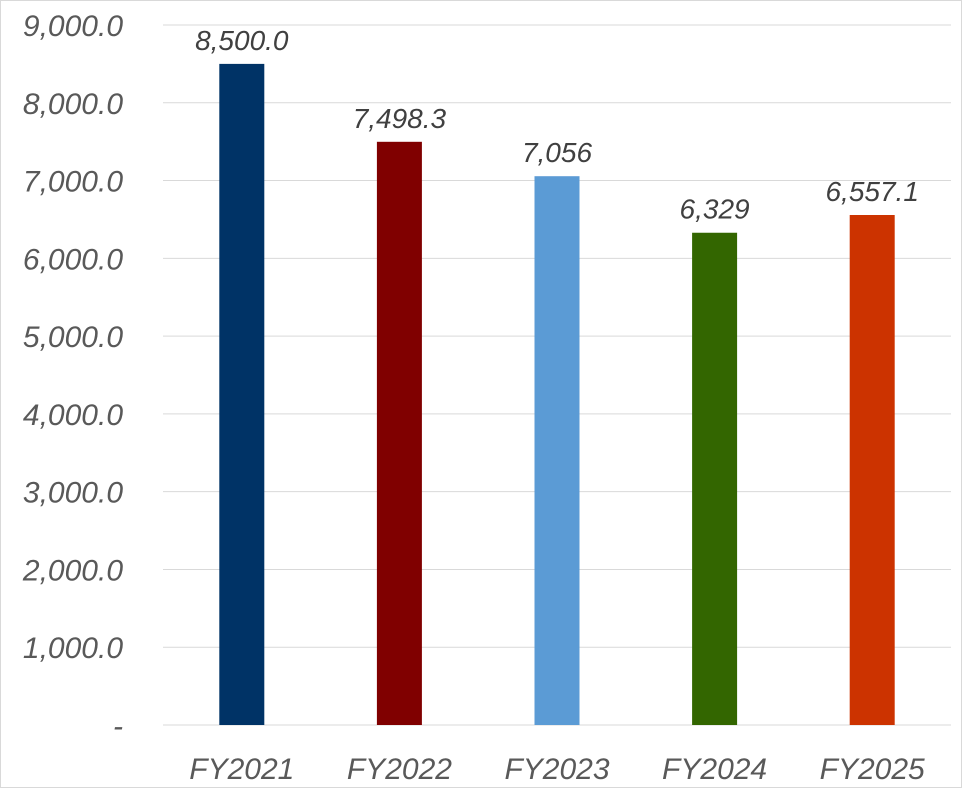 This screenshot has width=962, height=789. I want to click on bar-fy2025, so click(872, 470).